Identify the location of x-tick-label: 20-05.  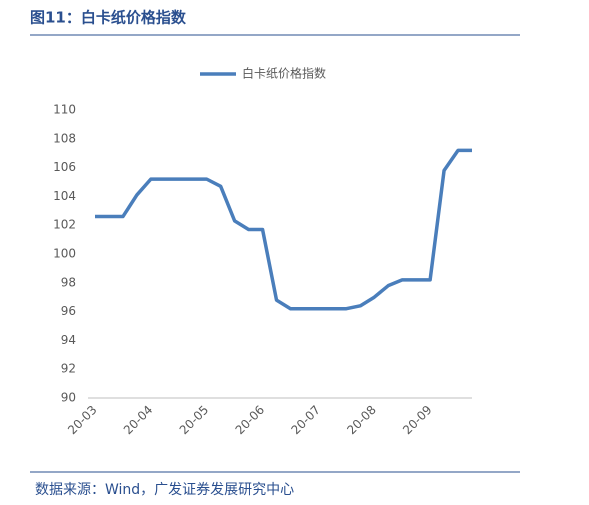
(194, 420).